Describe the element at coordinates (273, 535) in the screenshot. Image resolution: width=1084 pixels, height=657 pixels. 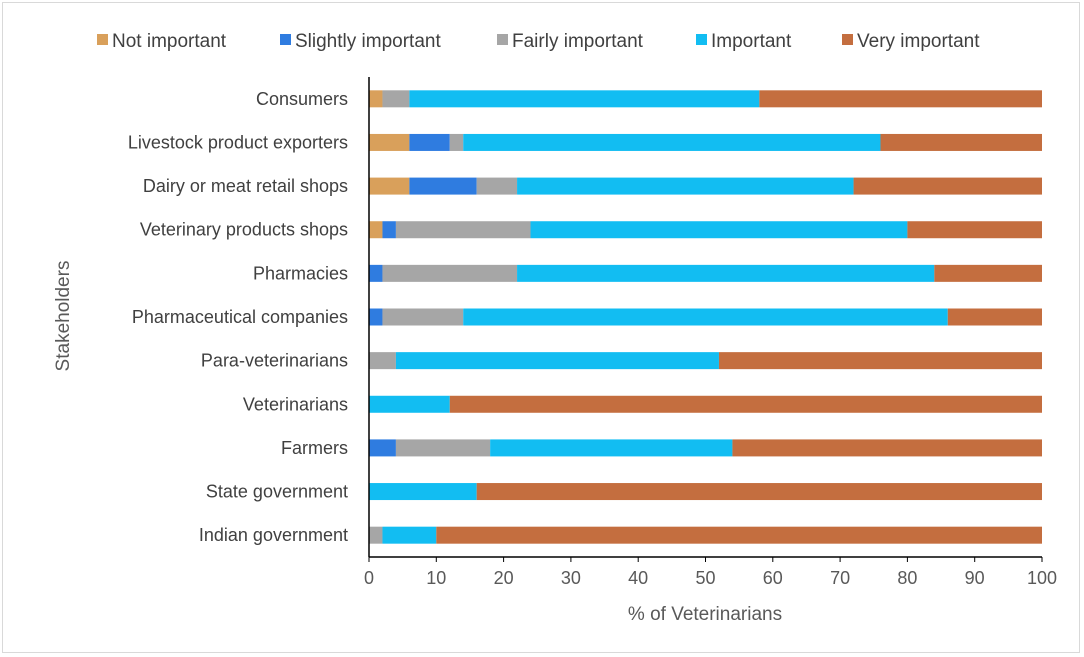
I see `category-label-indian-government: Indian government` at that location.